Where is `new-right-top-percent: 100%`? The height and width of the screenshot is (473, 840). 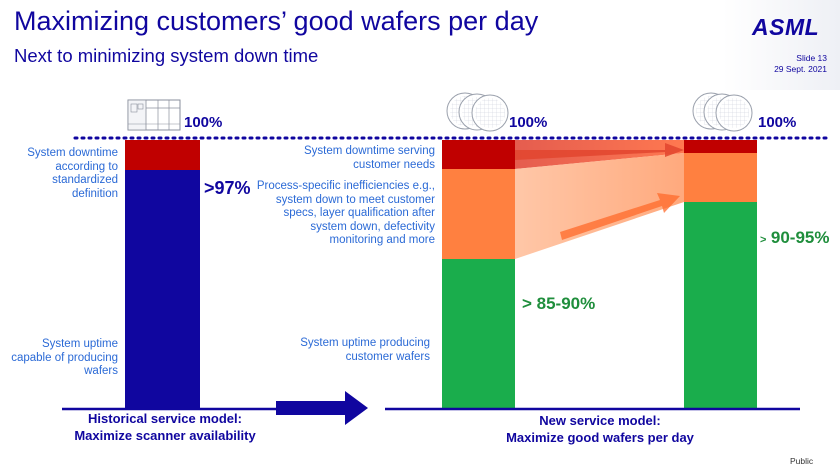 new-right-top-percent: 100% is located at coordinates (777, 122).